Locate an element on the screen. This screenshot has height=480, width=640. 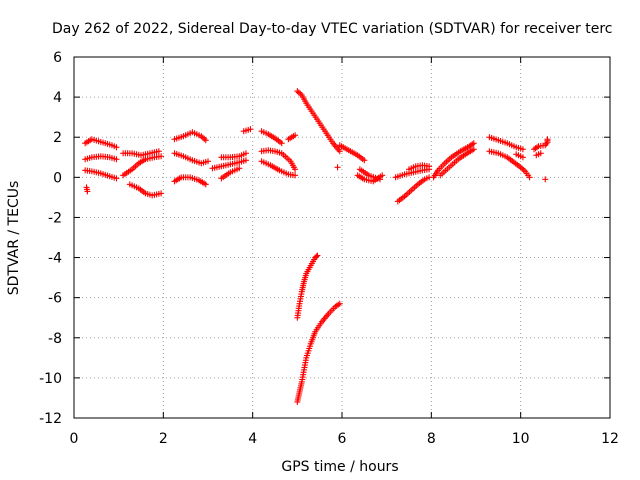
y-tick-label: -10 is located at coordinates (50, 379).